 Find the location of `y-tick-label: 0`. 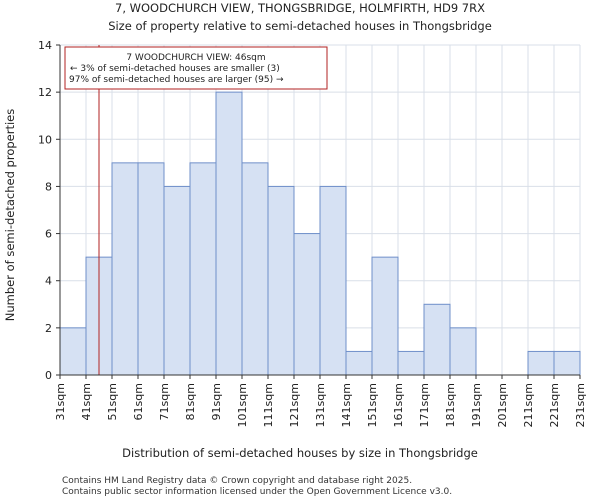

y-tick-label: 0 is located at coordinates (48, 375).